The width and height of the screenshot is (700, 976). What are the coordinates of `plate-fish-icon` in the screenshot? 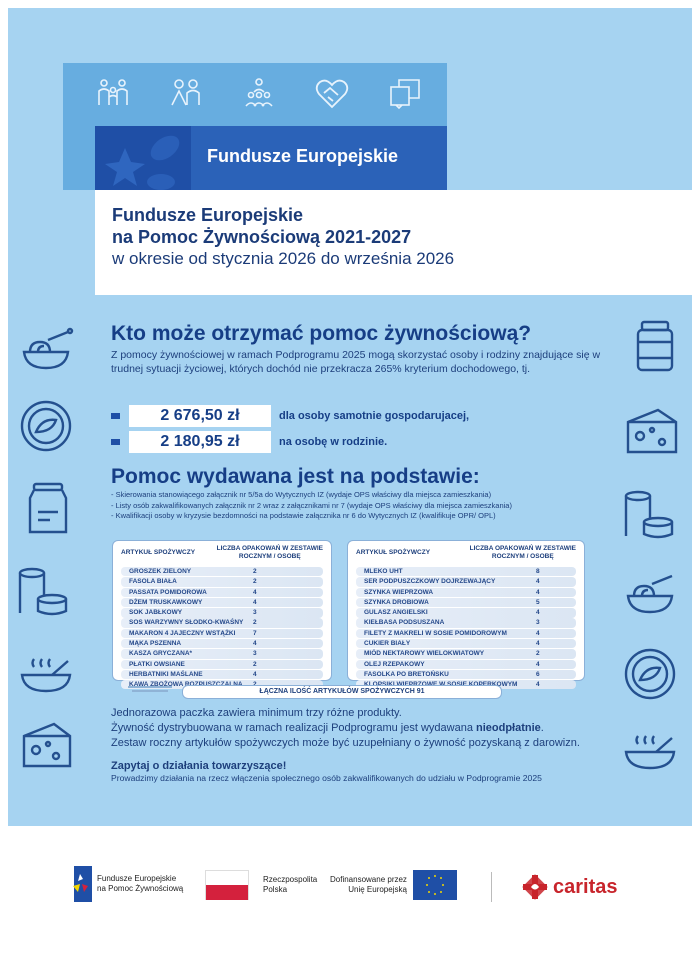 It's located at (46, 426).